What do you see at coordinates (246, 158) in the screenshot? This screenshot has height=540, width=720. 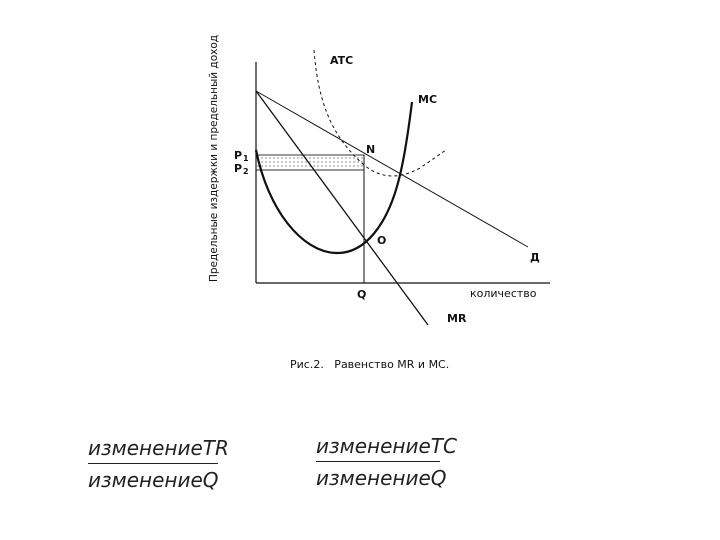 I see `p1-subscript: 1` at bounding box center [246, 158].